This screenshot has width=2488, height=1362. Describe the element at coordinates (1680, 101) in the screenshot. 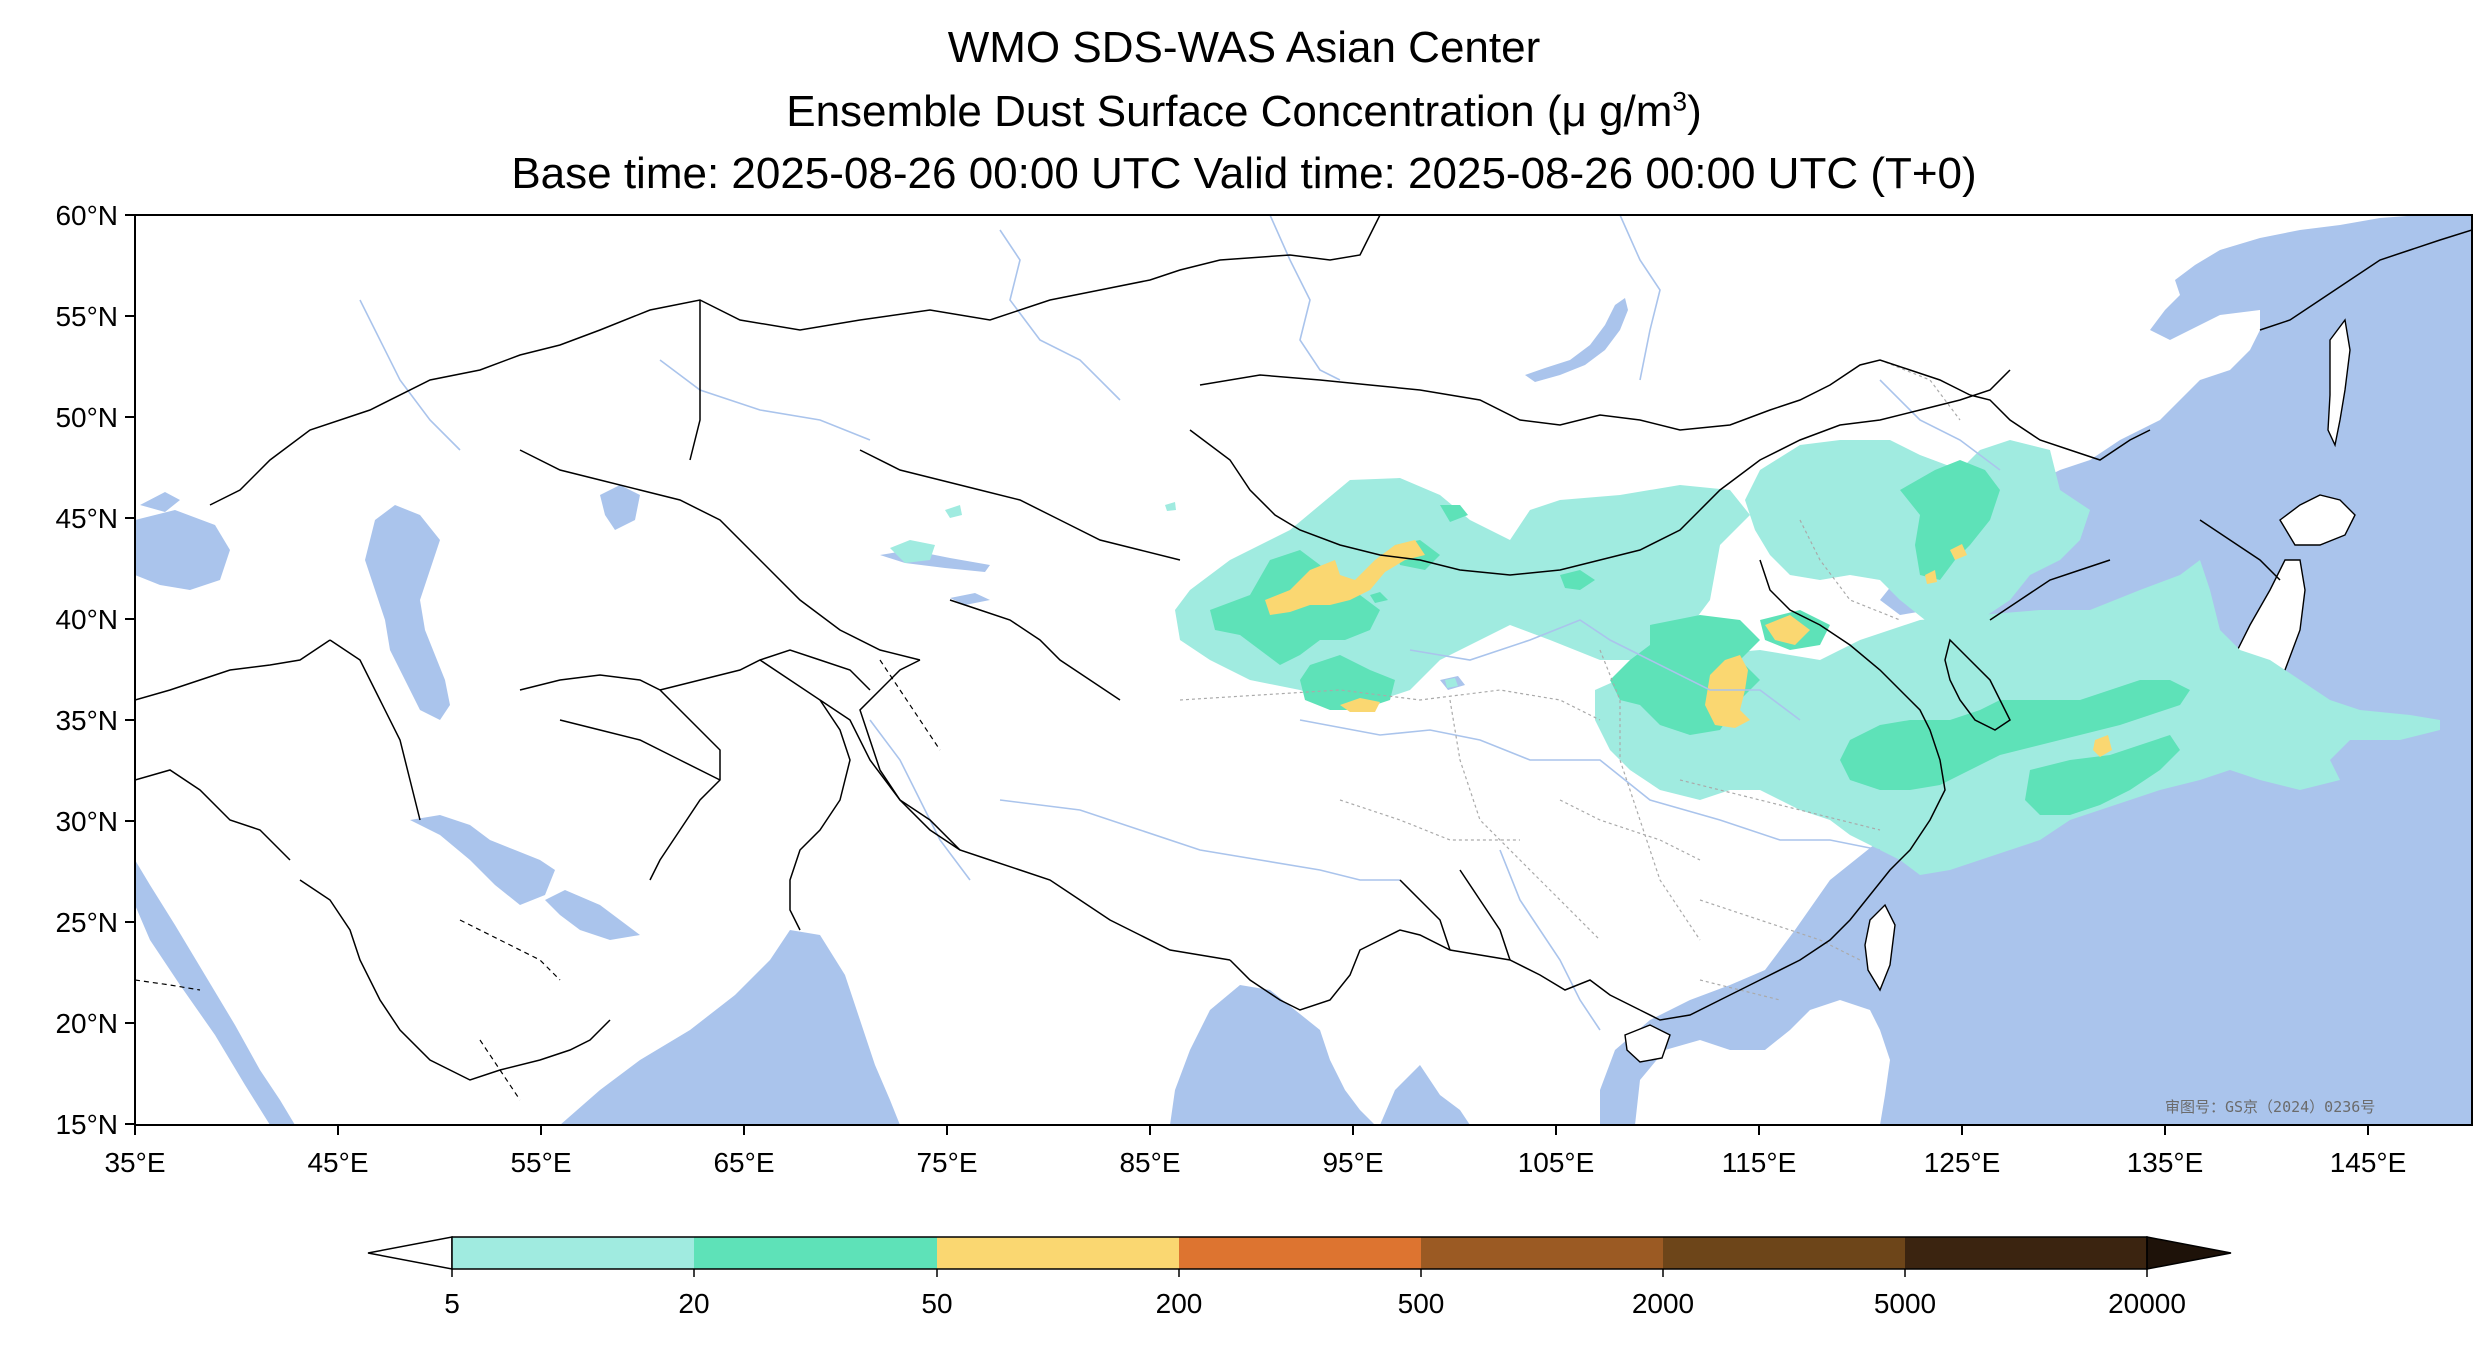

I see `subtitle-unit-exponent: 3` at that location.